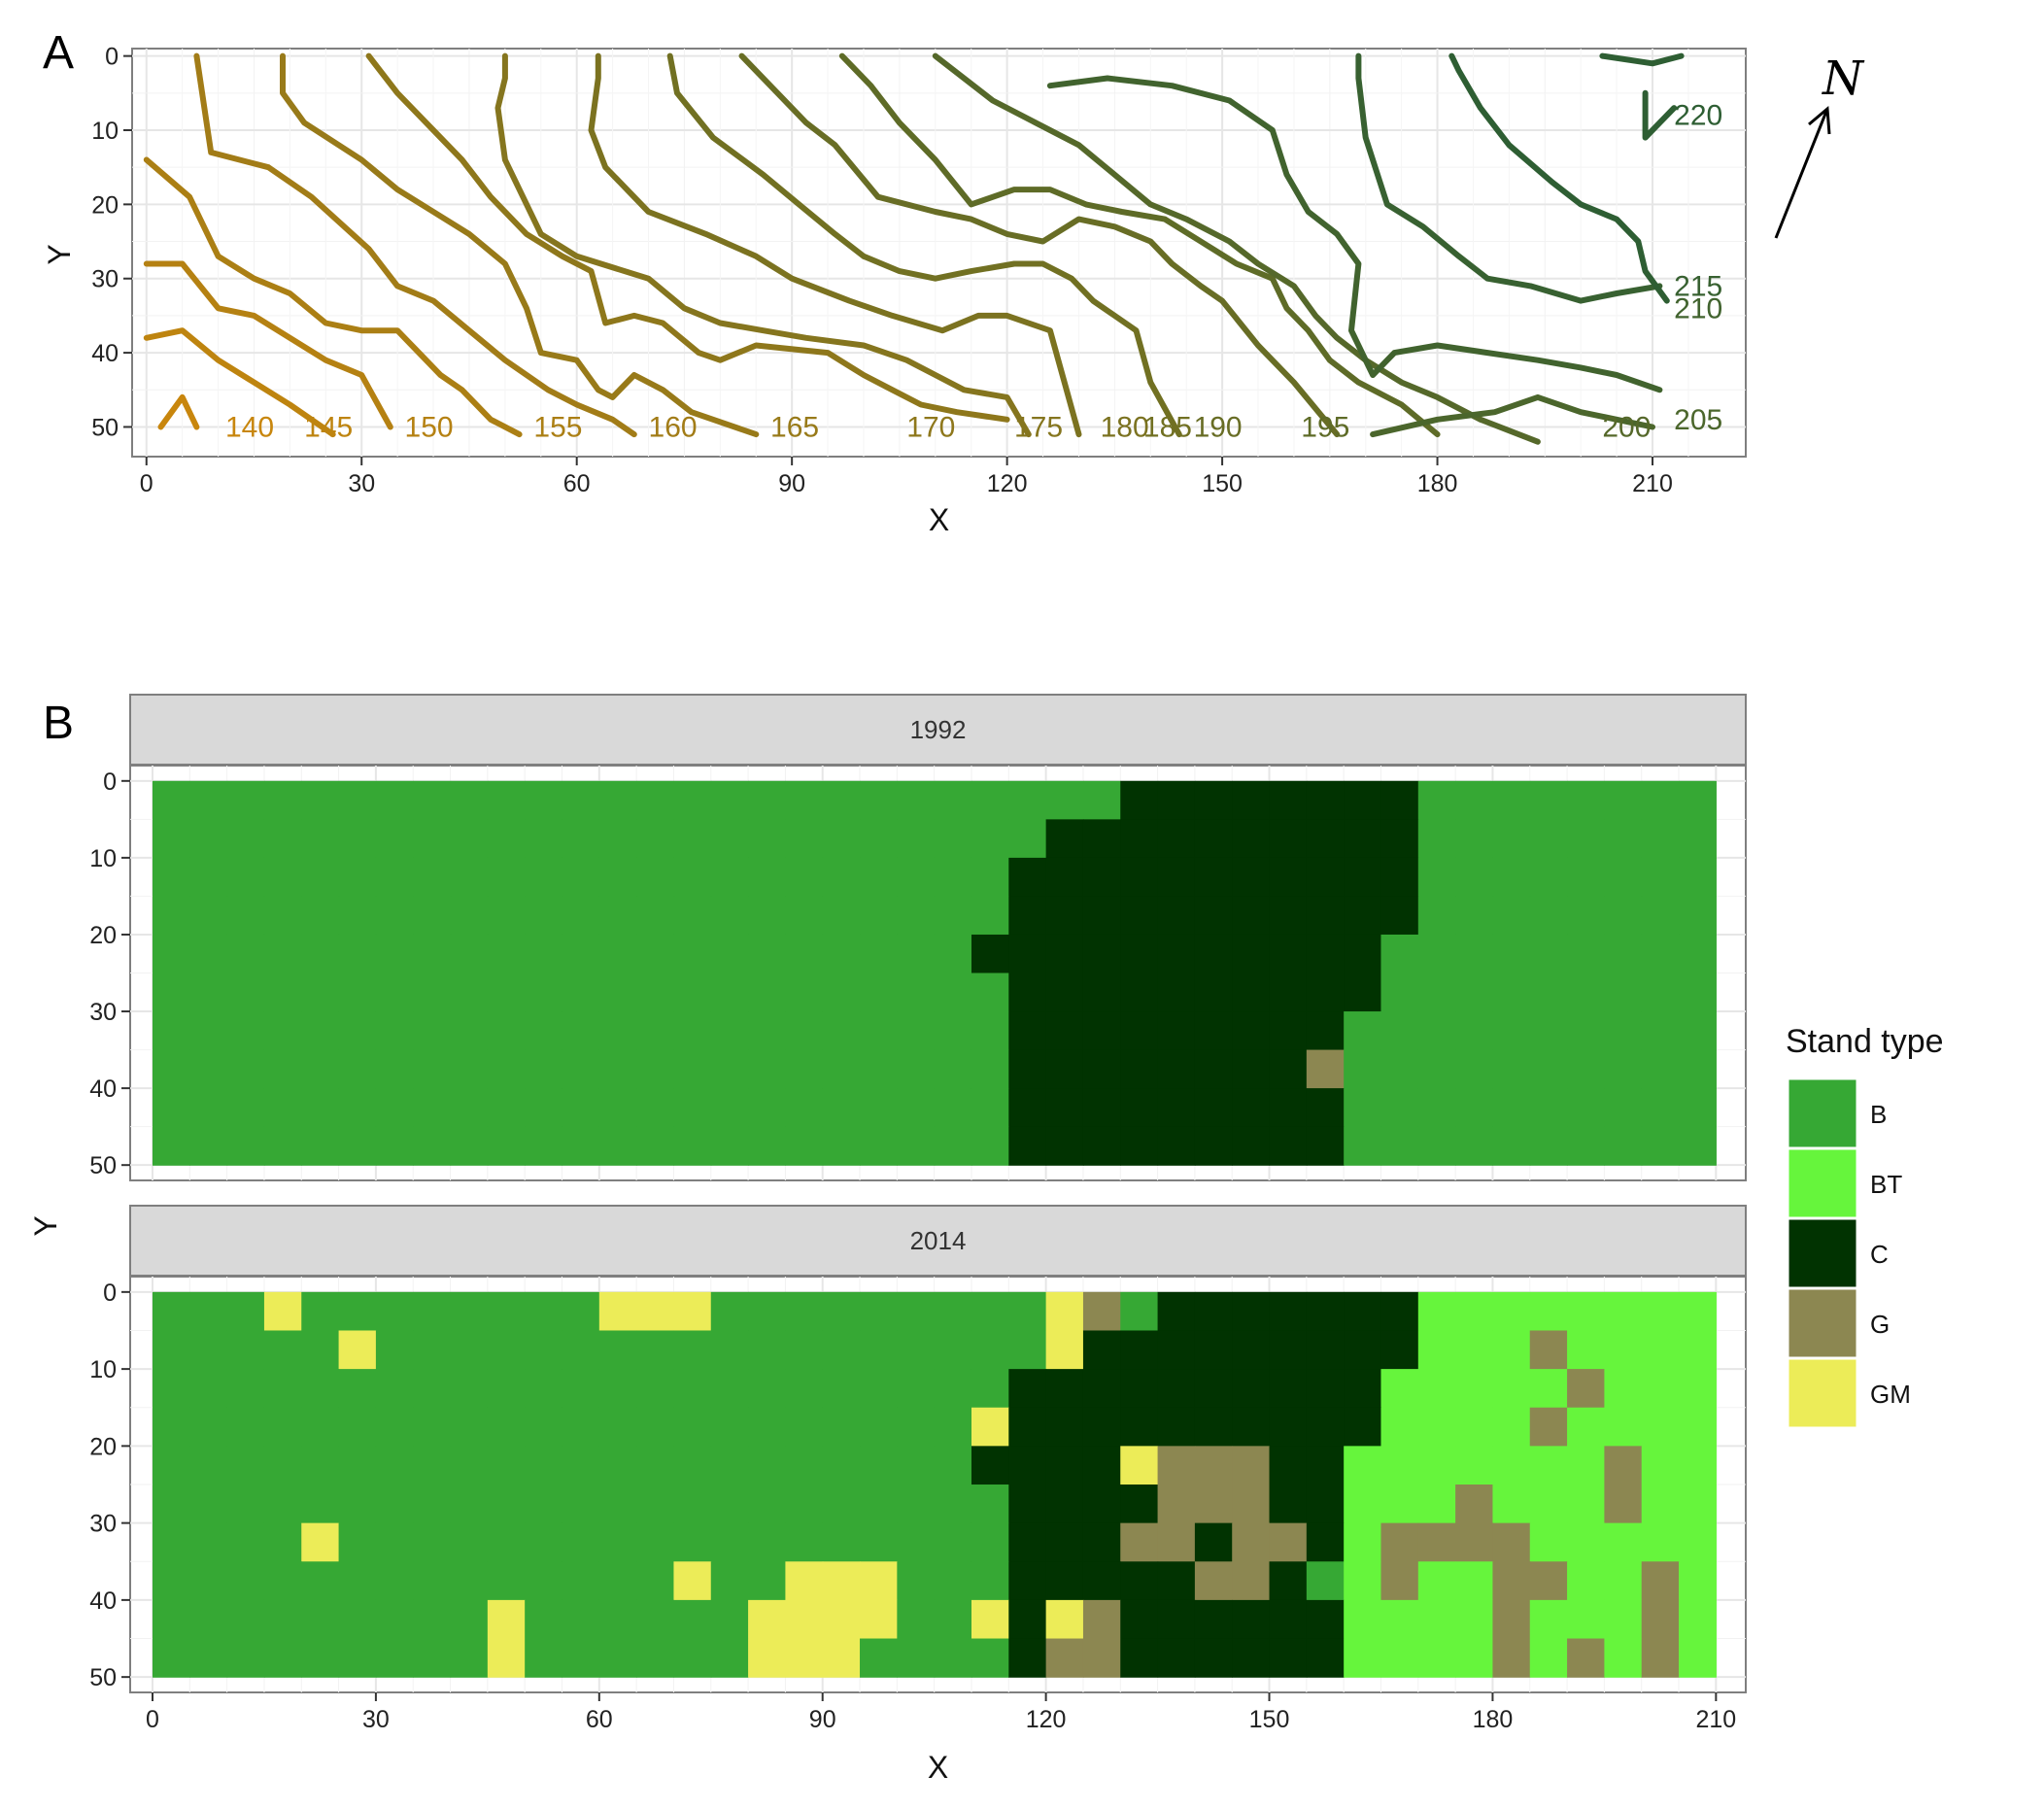  What do you see at coordinates (1046, 1719) in the screenshot?
I see `x-tick-label: 120` at bounding box center [1046, 1719].